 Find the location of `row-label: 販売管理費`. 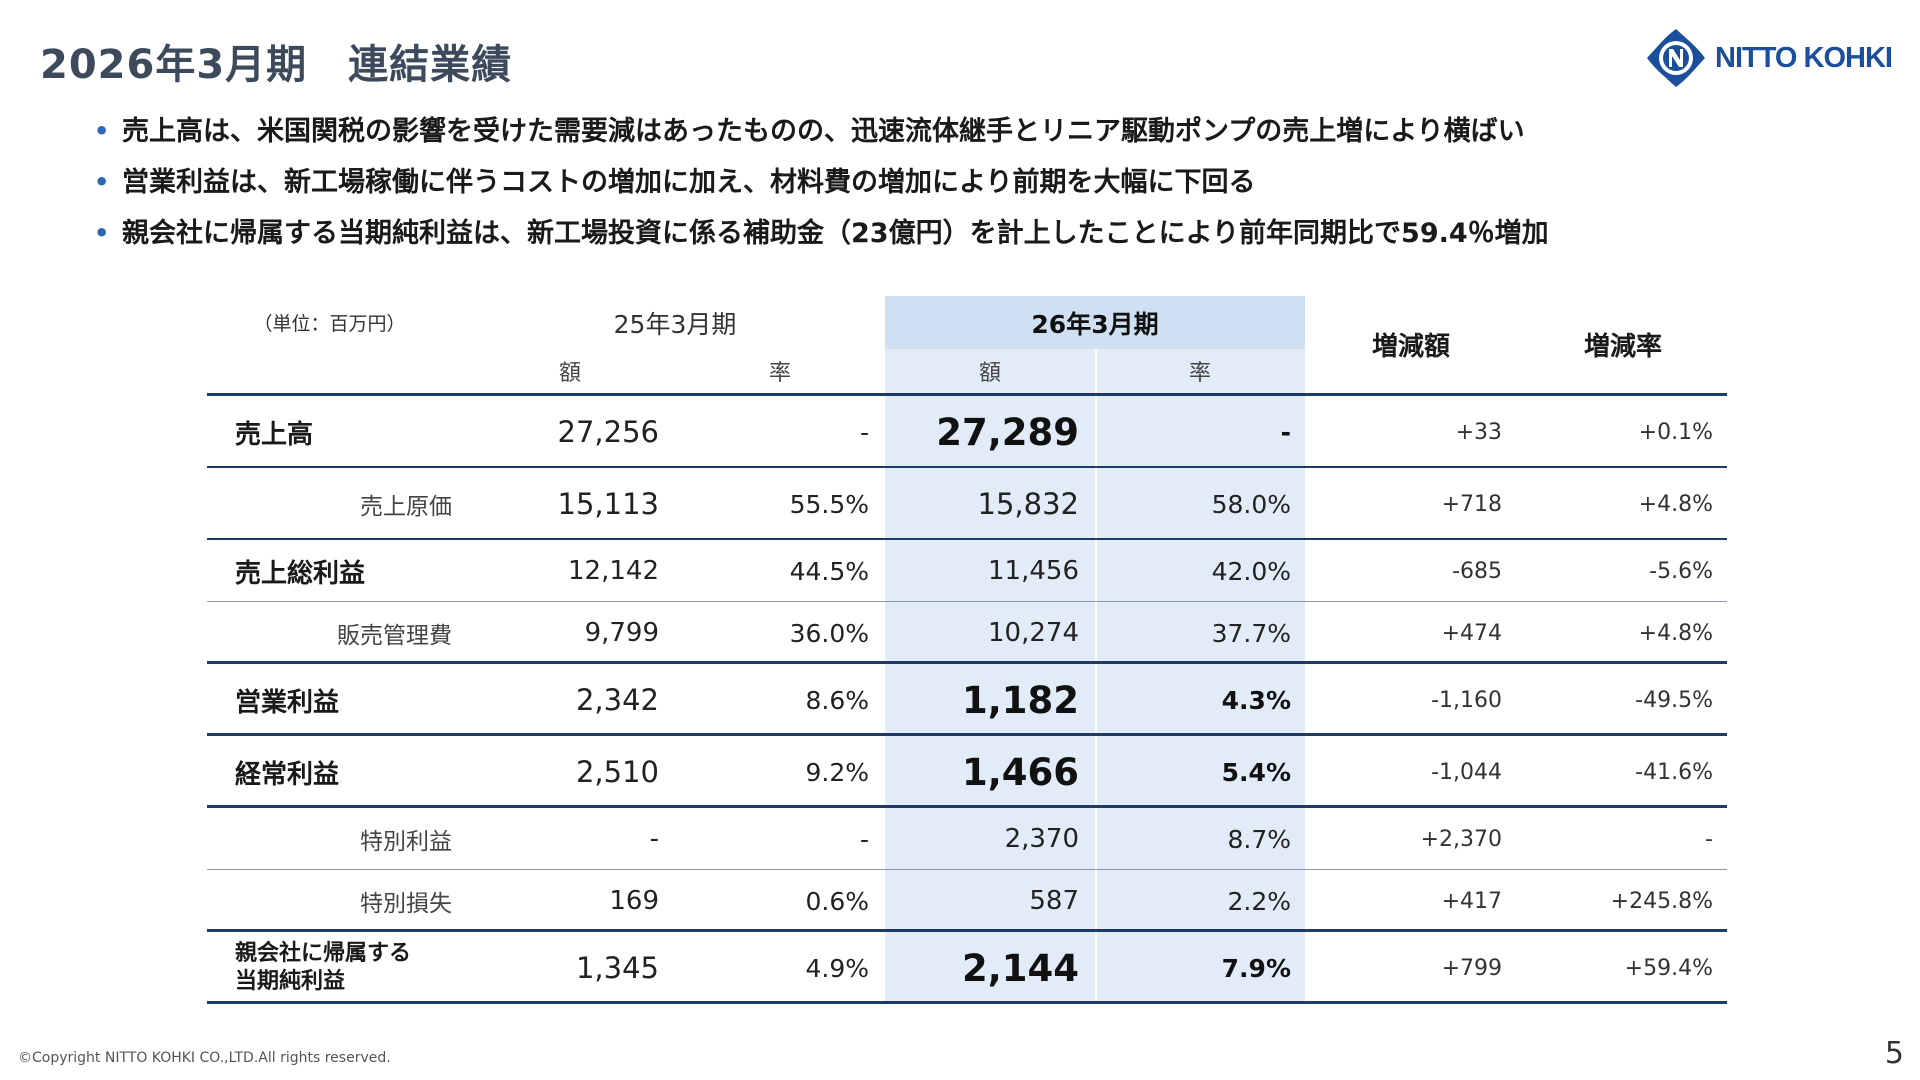

row-label: 販売管理費 is located at coordinates (394, 636).